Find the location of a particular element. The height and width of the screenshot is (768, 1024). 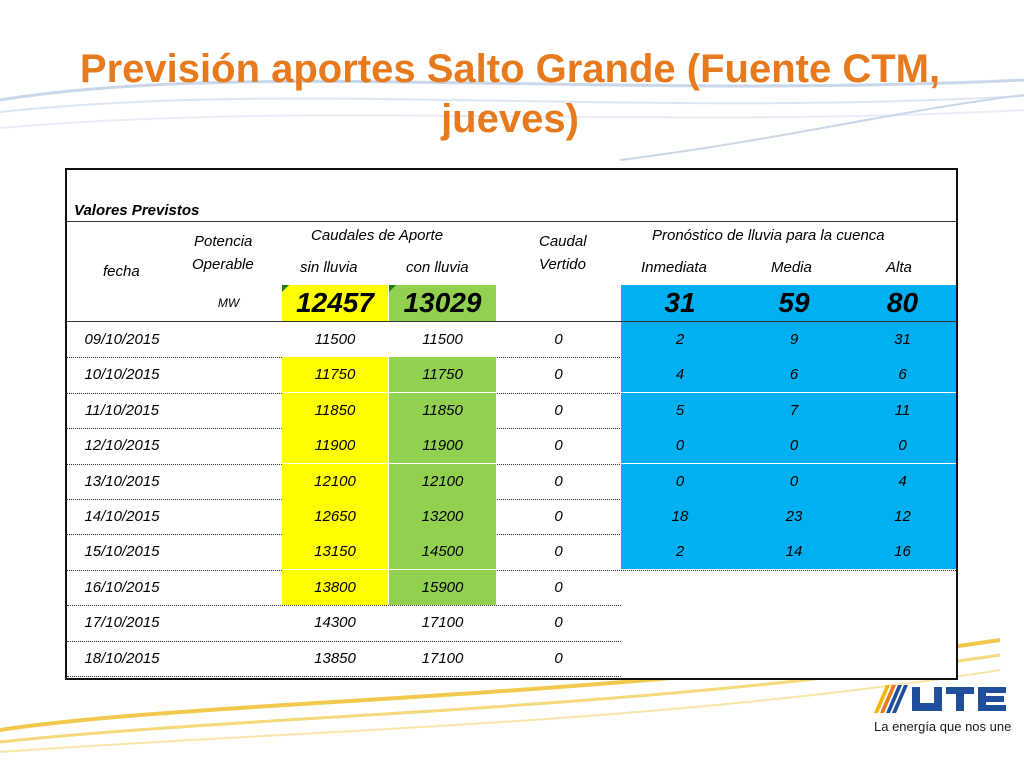

header-inmediata: Inmediata is located at coordinates (674, 267).